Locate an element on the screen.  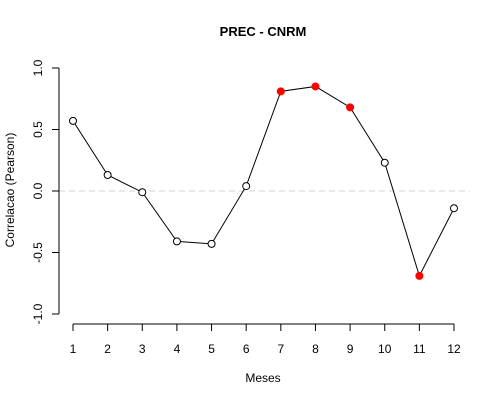
x-tick-label: 6 is located at coordinates (246, 349).